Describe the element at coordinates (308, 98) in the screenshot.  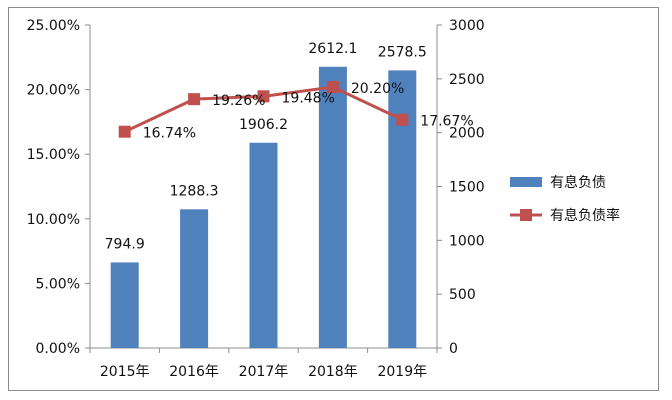
I see `line-data-label: 19.48%` at that location.